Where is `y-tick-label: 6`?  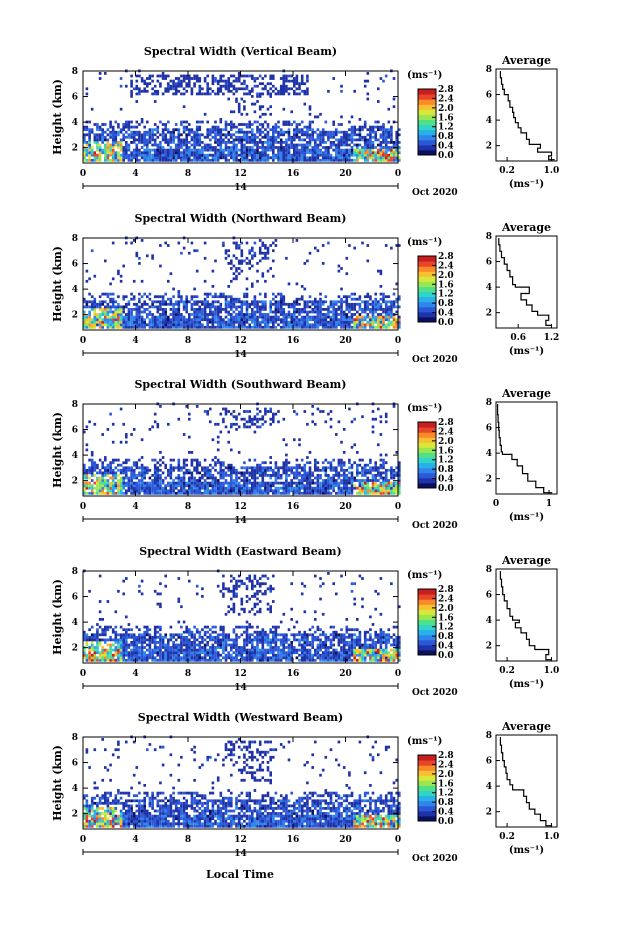
y-tick-label: 6 is located at coordinates (75, 431).